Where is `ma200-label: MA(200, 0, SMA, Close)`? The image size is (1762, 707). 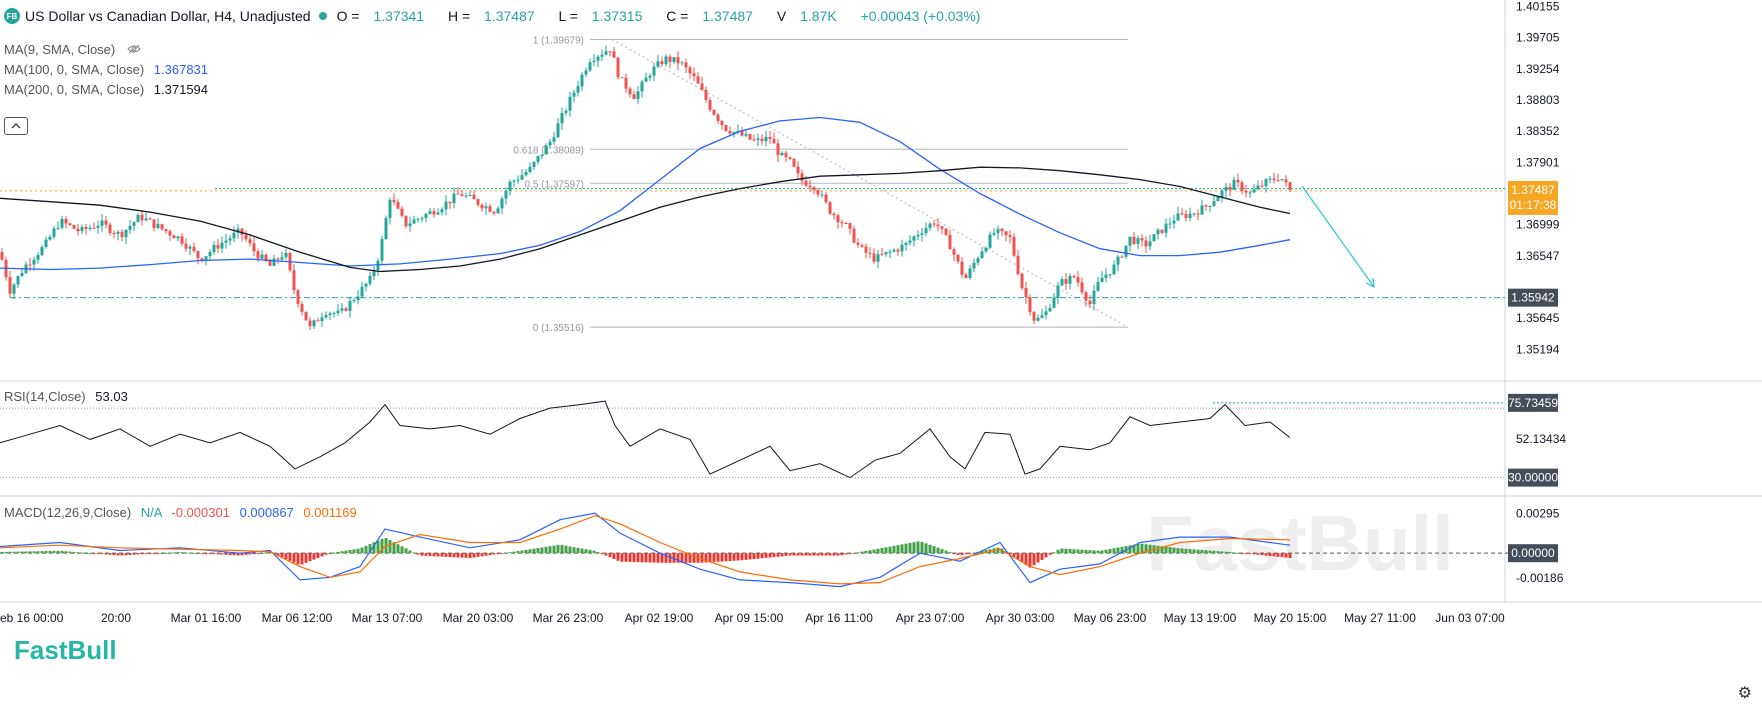 ma200-label: MA(200, 0, SMA, Close) is located at coordinates (74, 89).